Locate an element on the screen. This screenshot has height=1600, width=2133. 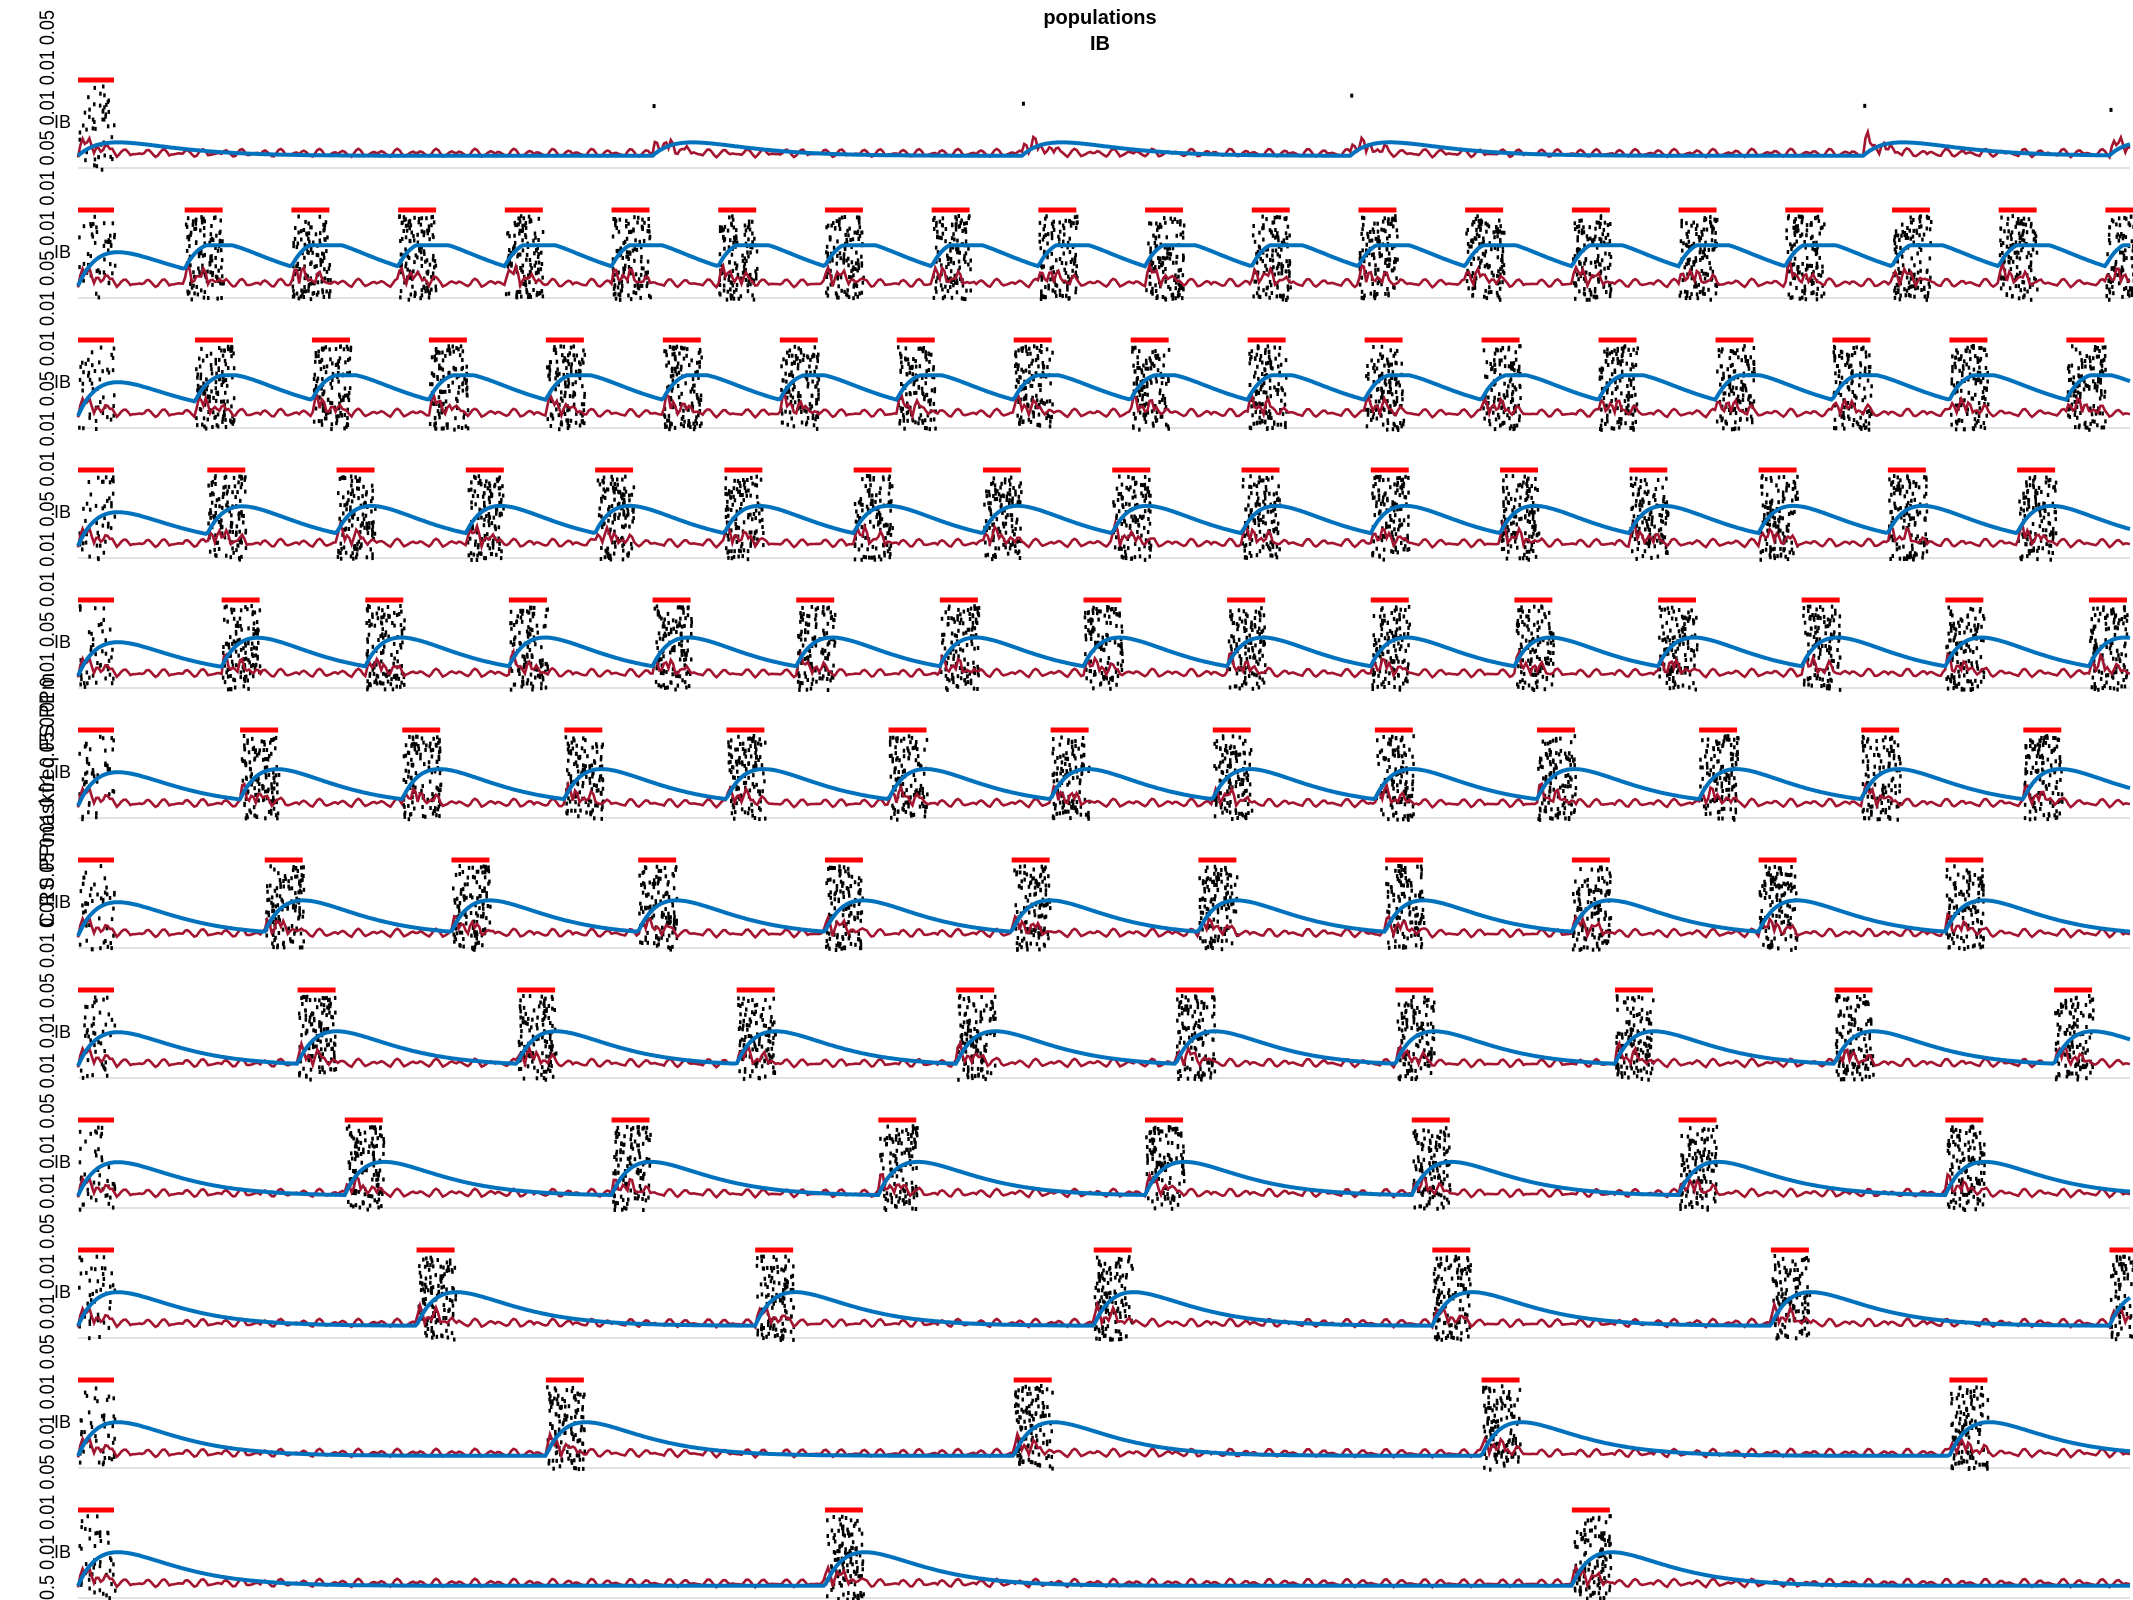
red-trace is located at coordinates (1103, 274).